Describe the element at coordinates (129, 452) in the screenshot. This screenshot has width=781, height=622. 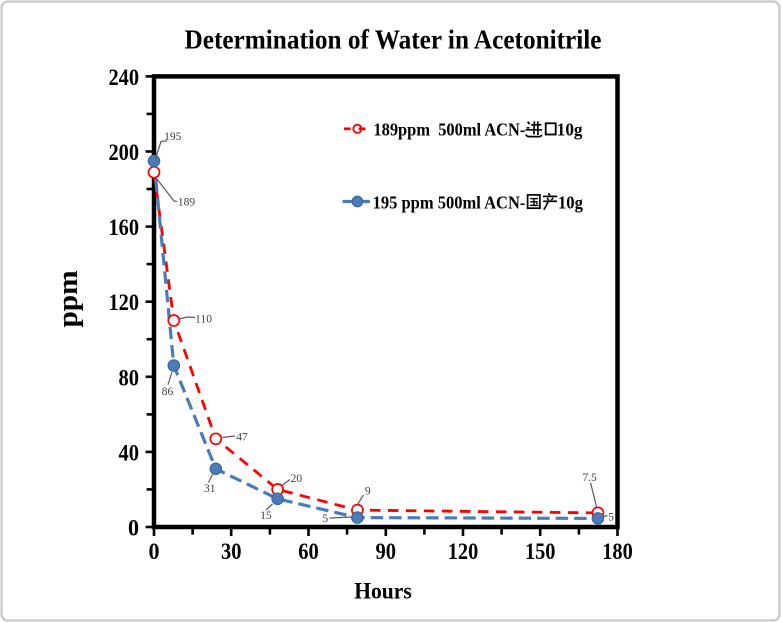
I see `svg-text: 40` at that location.